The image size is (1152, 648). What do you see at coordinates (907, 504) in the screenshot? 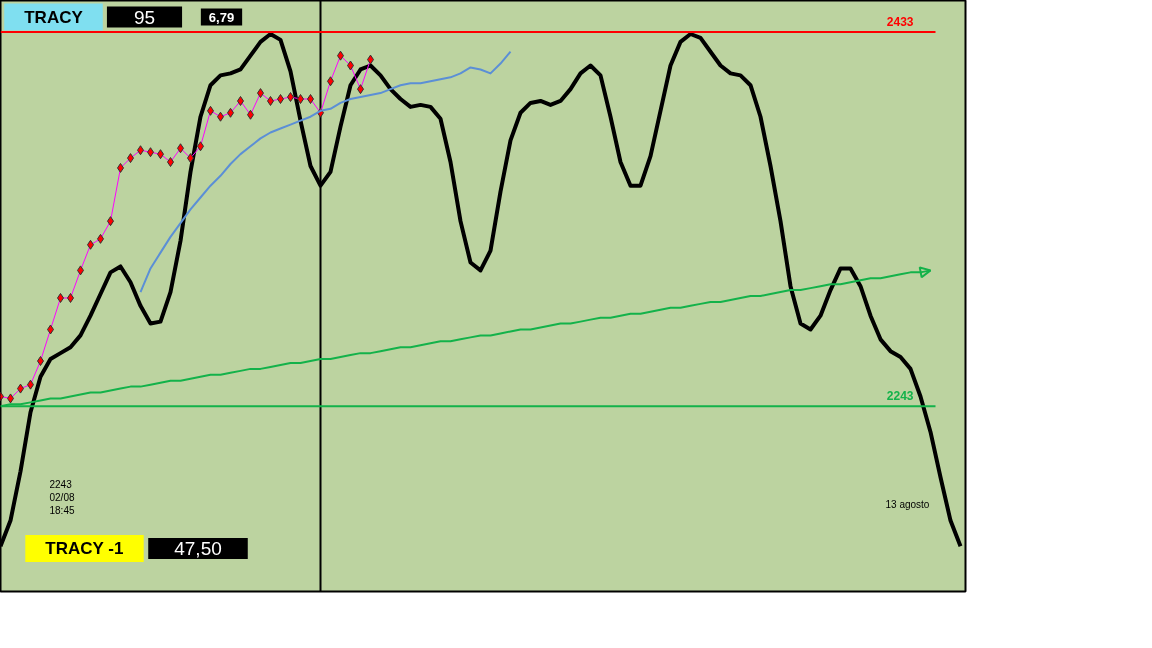
I see `annotation: 13 agosto` at bounding box center [907, 504].